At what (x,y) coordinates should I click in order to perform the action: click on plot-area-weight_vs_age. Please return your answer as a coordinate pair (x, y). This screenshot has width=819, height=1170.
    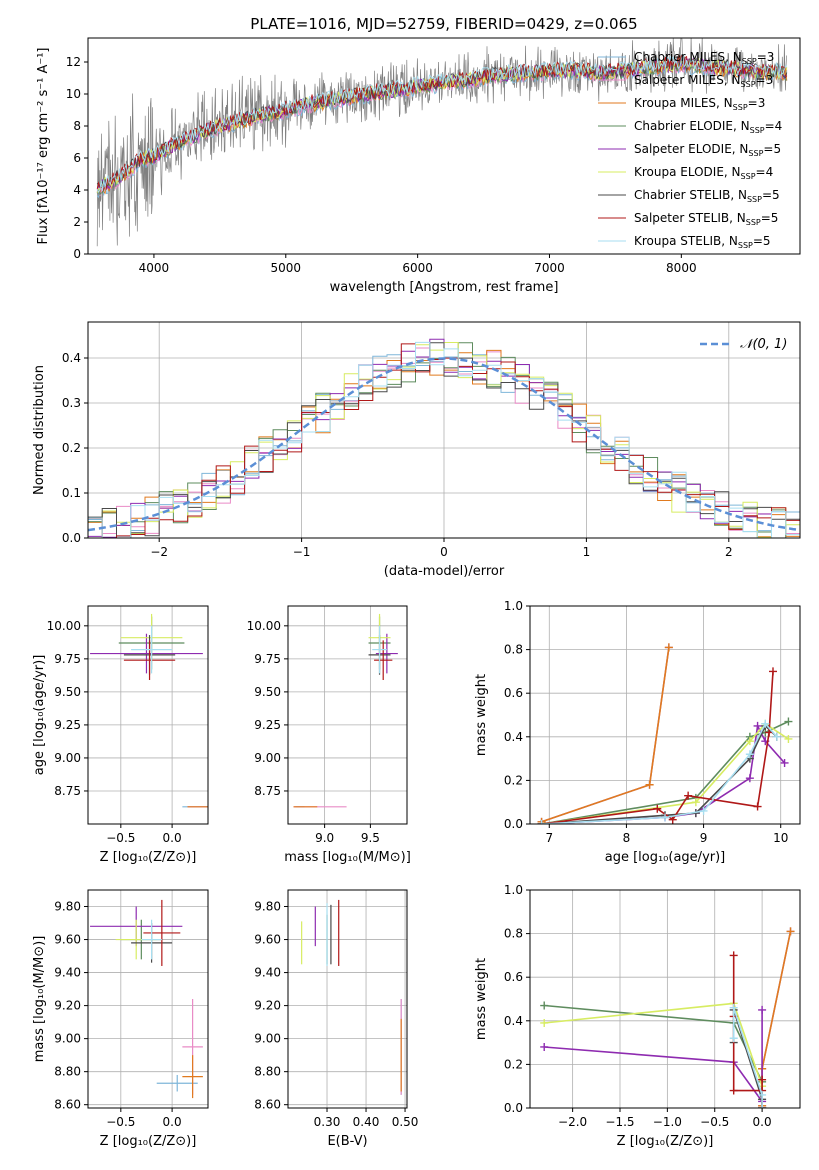
    Looking at the image, I should click on (665, 733).